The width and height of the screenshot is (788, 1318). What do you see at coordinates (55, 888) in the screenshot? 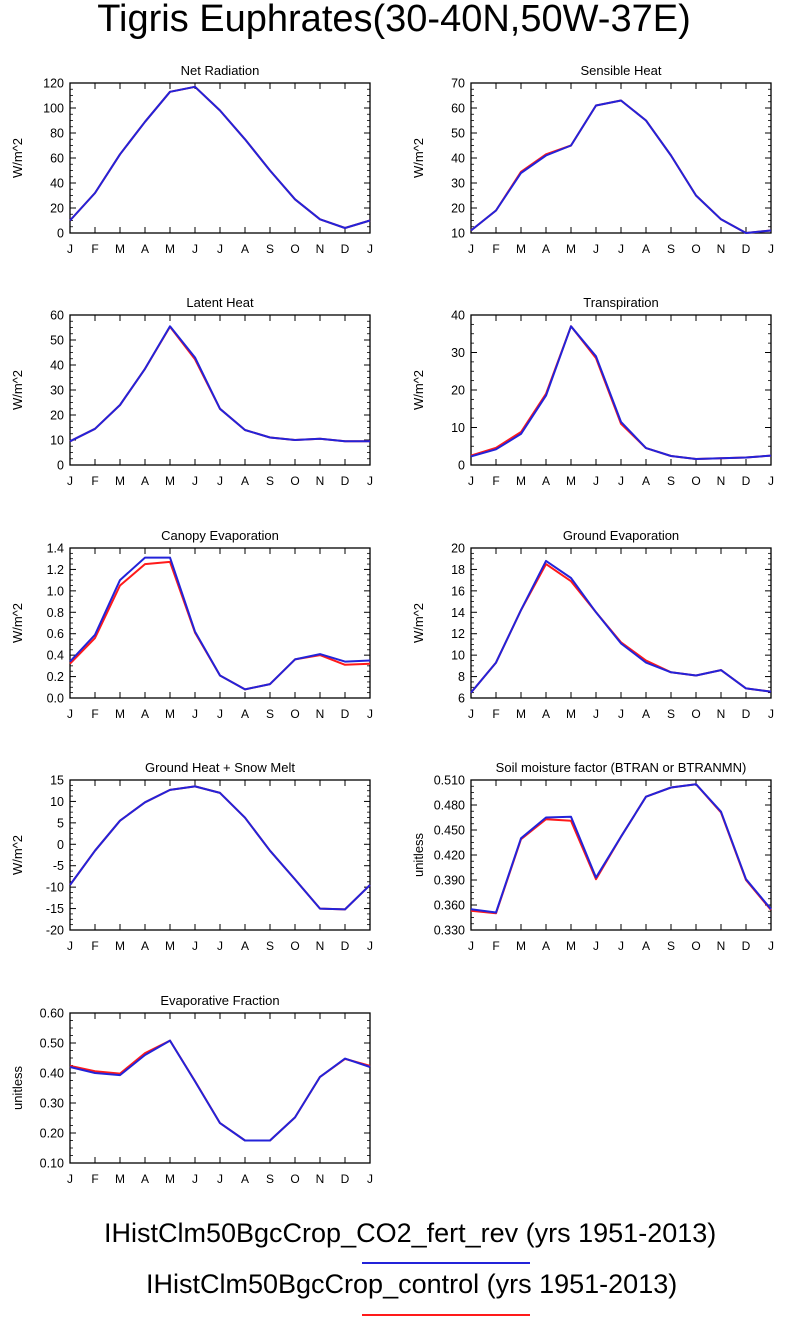
I see `y-tick-label: -10` at bounding box center [55, 888].